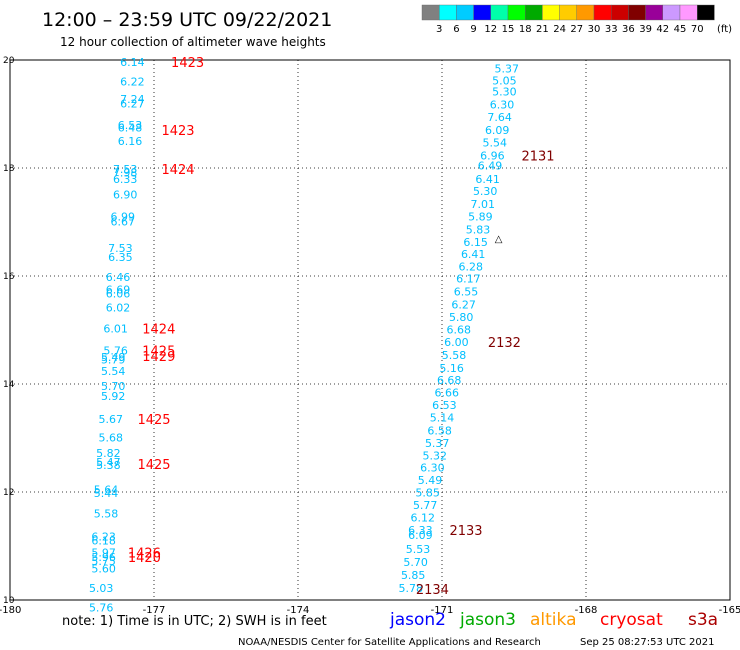 The width and height of the screenshot is (740, 650). Describe the element at coordinates (628, 29) in the screenshot. I see `colorbar-label: 36` at that location.